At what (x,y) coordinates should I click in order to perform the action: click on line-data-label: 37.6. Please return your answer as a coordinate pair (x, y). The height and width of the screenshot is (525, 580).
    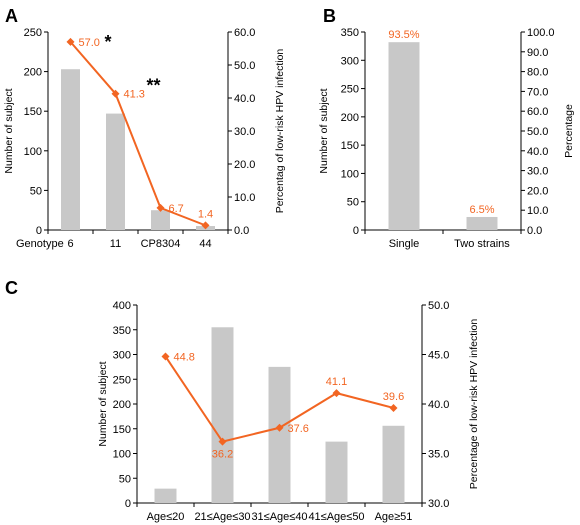
    Looking at the image, I should click on (298, 429).